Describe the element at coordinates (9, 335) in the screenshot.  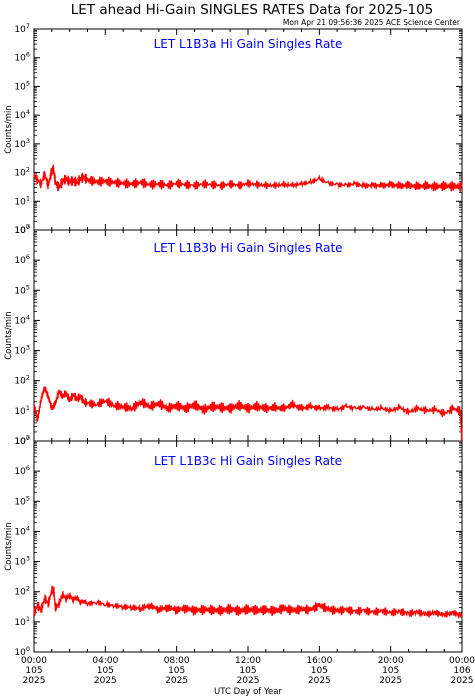
I see `y-axis-label-middle: Counts/min` at that location.